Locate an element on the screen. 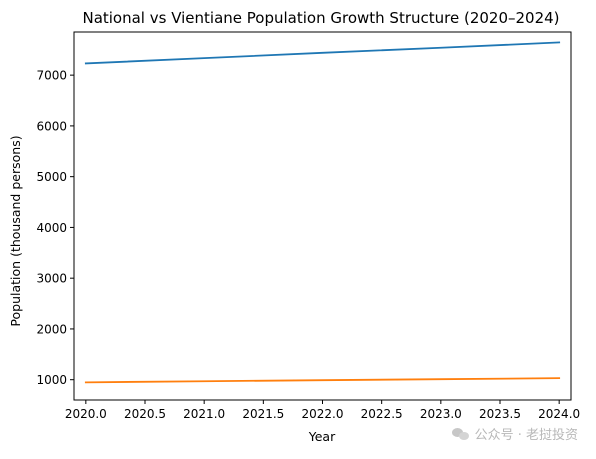 The image size is (596, 459). x-tick-label: 2022.0 is located at coordinates (323, 414).